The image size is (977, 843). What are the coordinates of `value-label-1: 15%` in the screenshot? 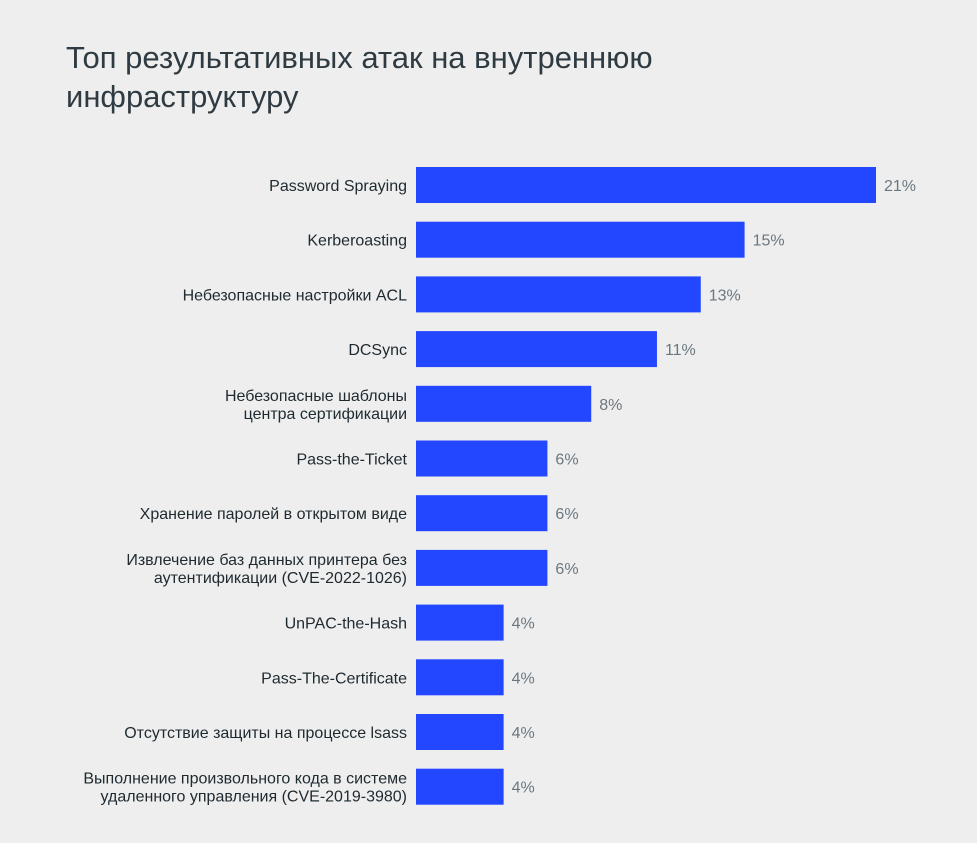 It's located at (769, 241).